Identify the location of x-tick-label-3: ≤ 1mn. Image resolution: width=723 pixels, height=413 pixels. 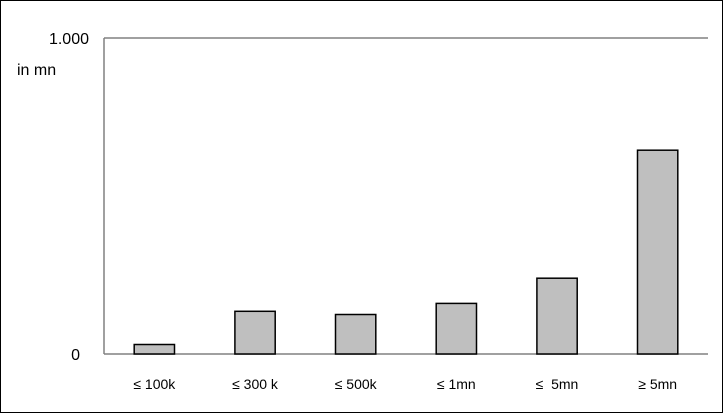
(456, 384).